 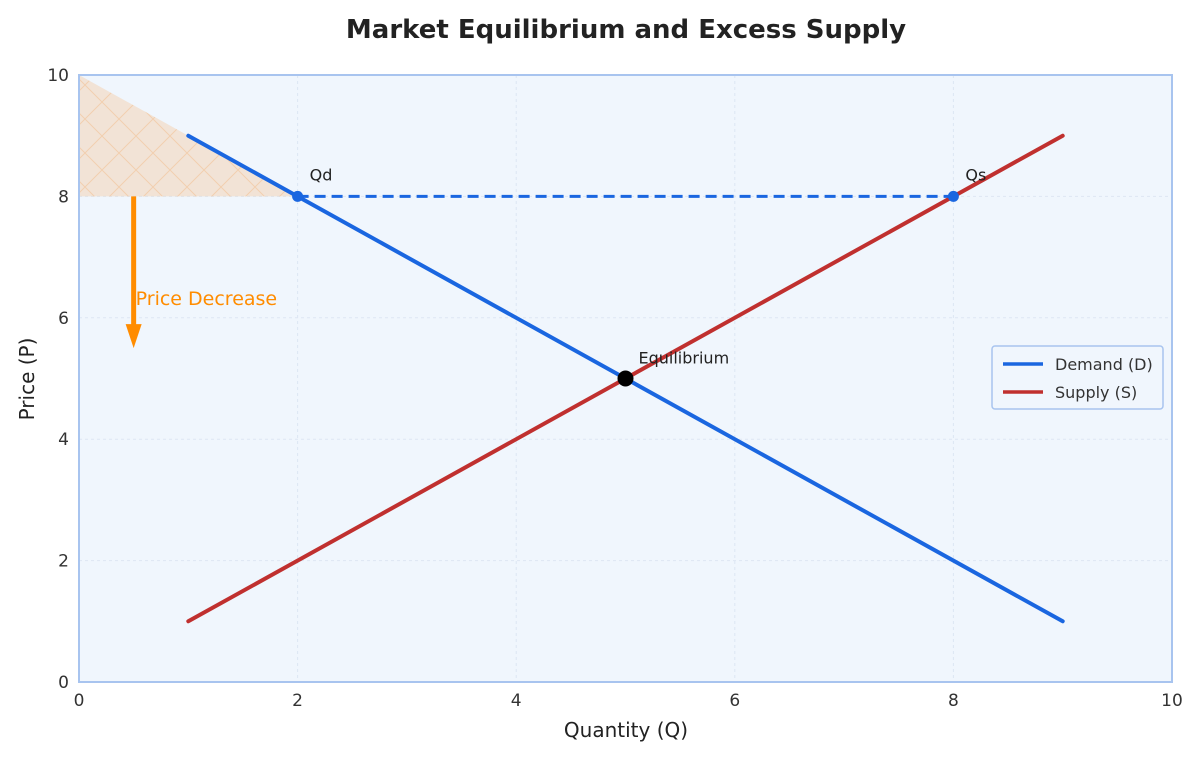 What do you see at coordinates (1096, 392) in the screenshot?
I see `legend-supply-label: Supply (S)` at bounding box center [1096, 392].